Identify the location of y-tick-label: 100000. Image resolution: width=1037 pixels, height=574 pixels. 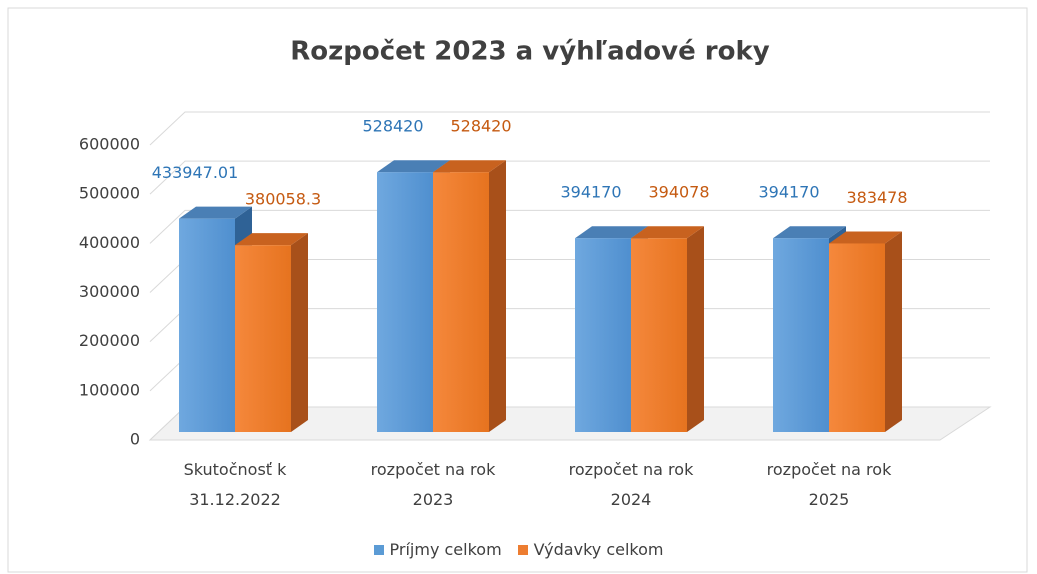
(109, 389).